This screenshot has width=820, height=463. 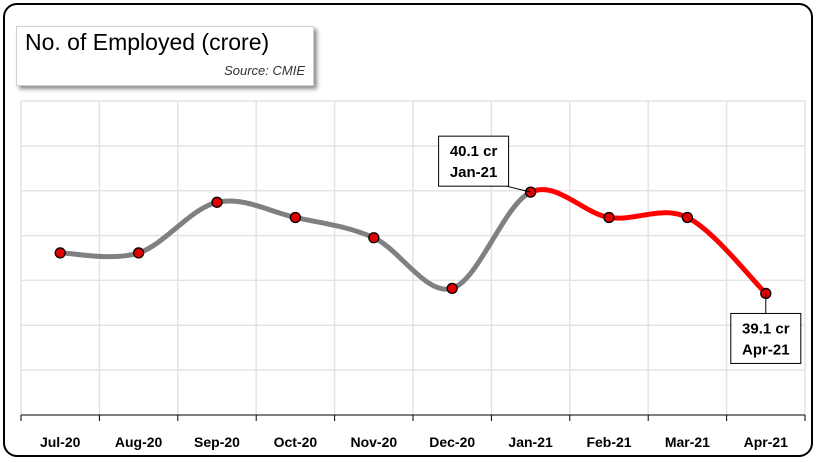 I want to click on callout-label: Apr-21, so click(x=766, y=349).